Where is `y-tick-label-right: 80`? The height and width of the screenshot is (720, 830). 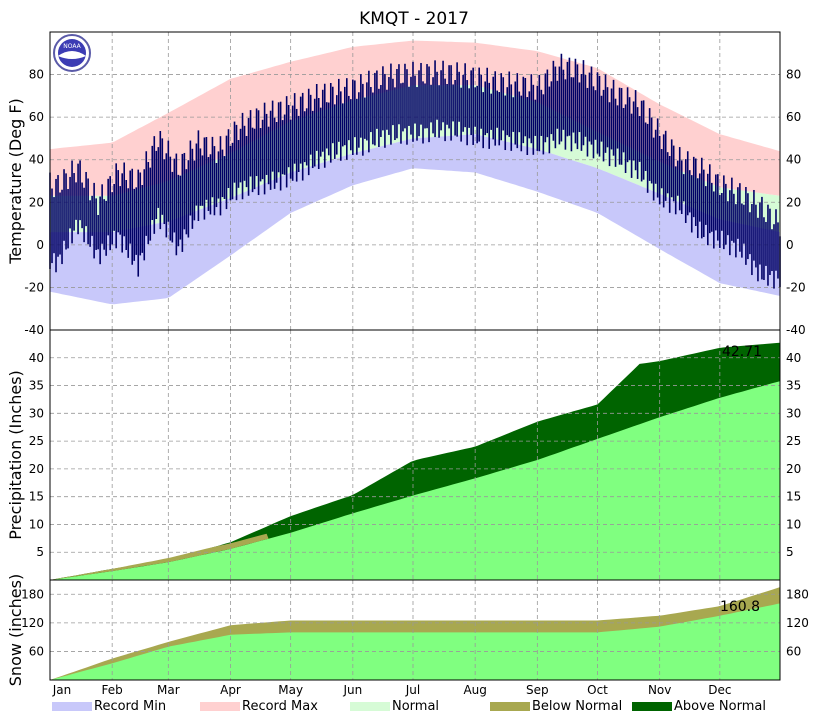 y-tick-label-right: 80 is located at coordinates (793, 75).